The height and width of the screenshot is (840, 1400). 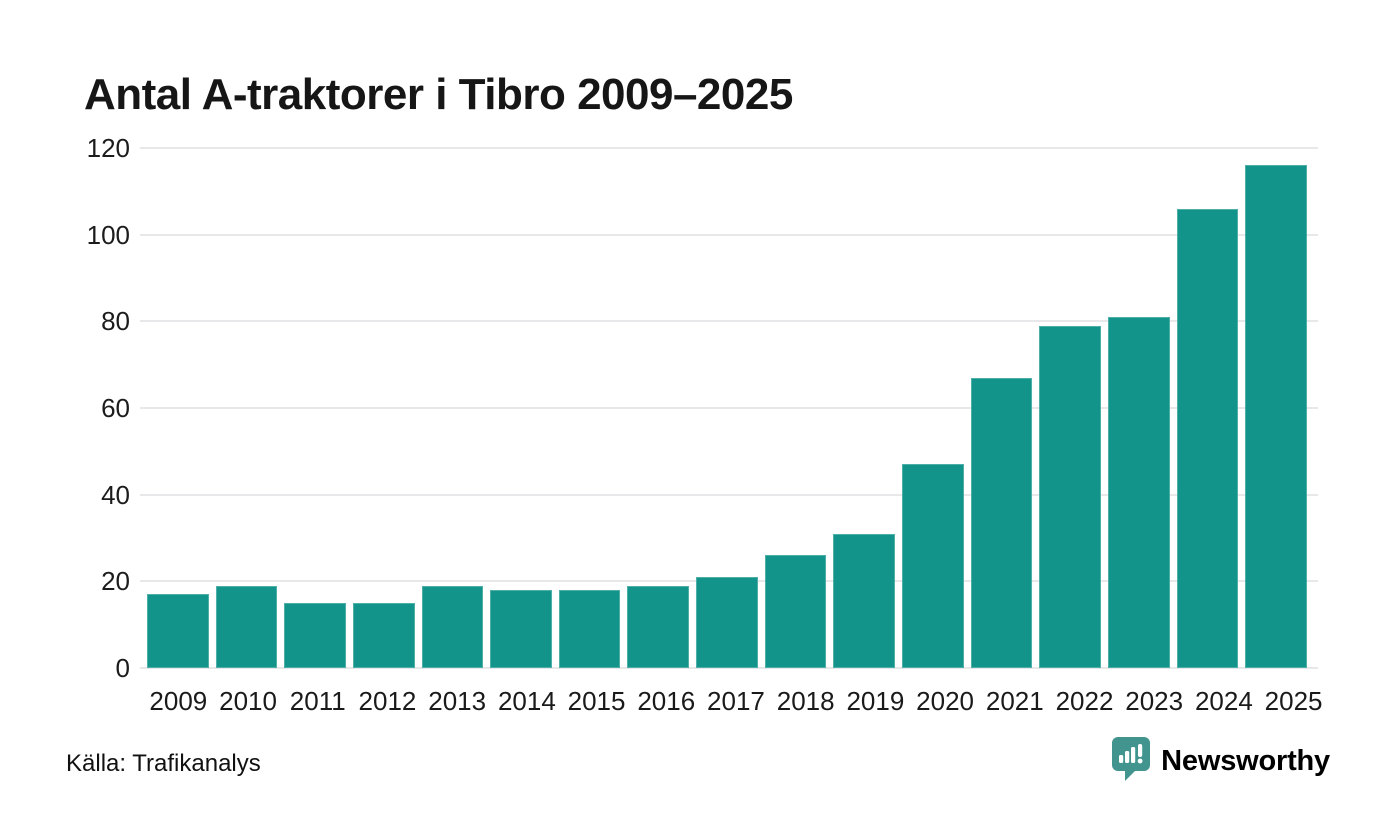 What do you see at coordinates (596, 701) in the screenshot?
I see `x-axis-label-2015: 2015` at bounding box center [596, 701].